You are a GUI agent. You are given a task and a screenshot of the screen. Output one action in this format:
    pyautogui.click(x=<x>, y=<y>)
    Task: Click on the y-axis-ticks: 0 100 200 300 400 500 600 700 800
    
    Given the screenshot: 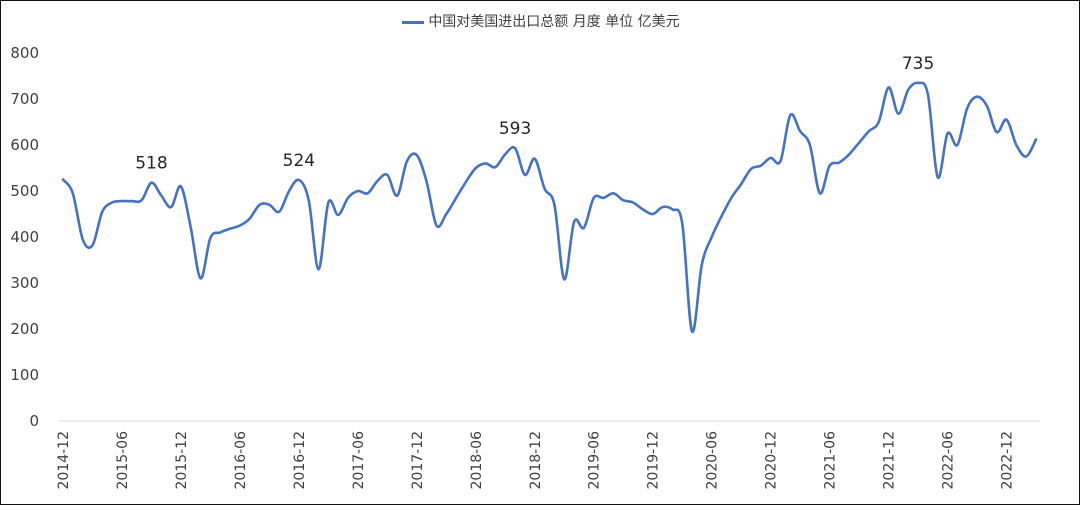 What is the action you would take?
    pyautogui.click(x=24, y=237)
    